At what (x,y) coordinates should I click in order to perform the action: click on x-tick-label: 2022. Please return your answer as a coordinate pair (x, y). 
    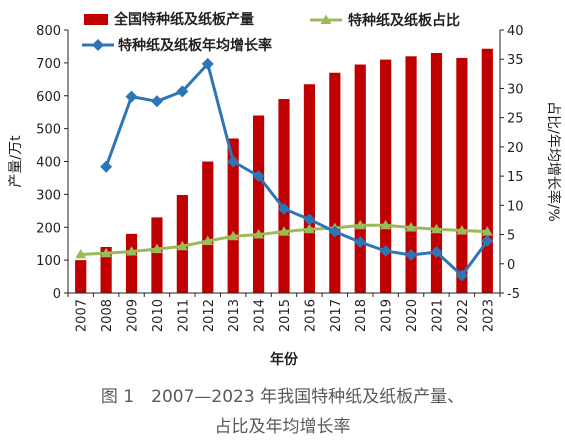
    Looking at the image, I should click on (463, 315).